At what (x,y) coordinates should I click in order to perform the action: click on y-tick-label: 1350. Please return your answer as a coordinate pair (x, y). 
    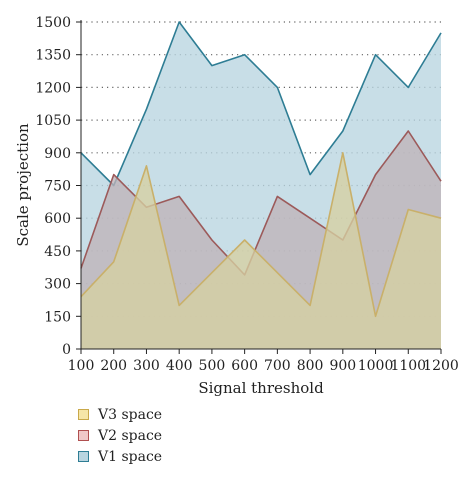
    Looking at the image, I should click on (53, 56).